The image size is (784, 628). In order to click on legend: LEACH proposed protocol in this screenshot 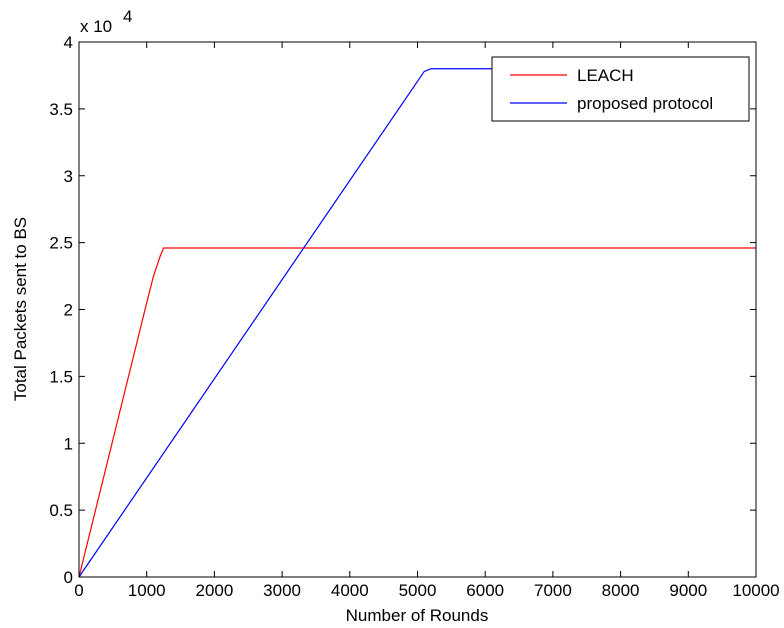, I will do `click(620, 89)`.